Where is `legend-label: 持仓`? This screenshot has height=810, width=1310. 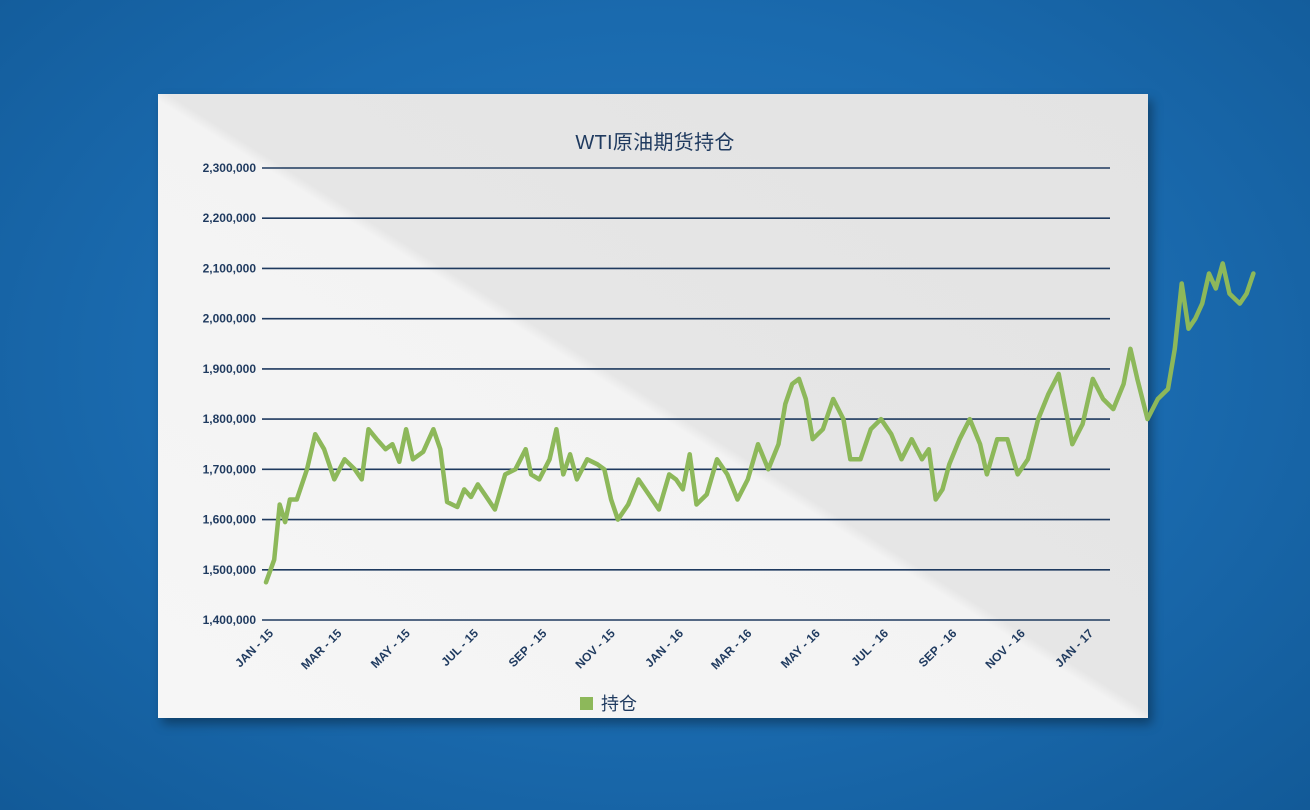 legend-label: 持仓 is located at coordinates (619, 704).